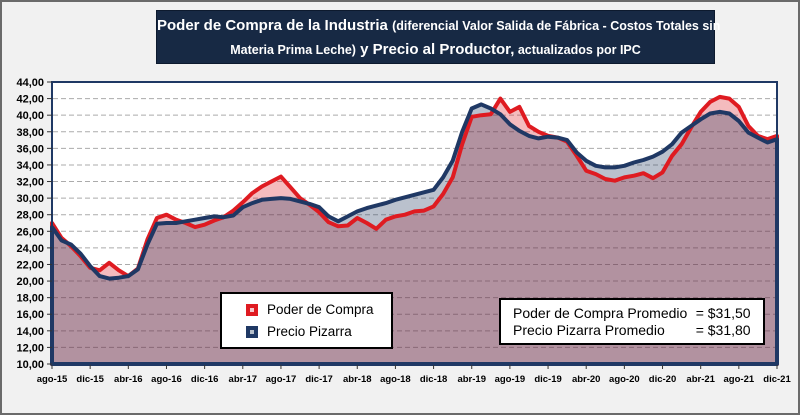 This screenshot has width=800, height=415. I want to click on avg-poder-label: Poder de Compra Promedio, so click(600, 313).